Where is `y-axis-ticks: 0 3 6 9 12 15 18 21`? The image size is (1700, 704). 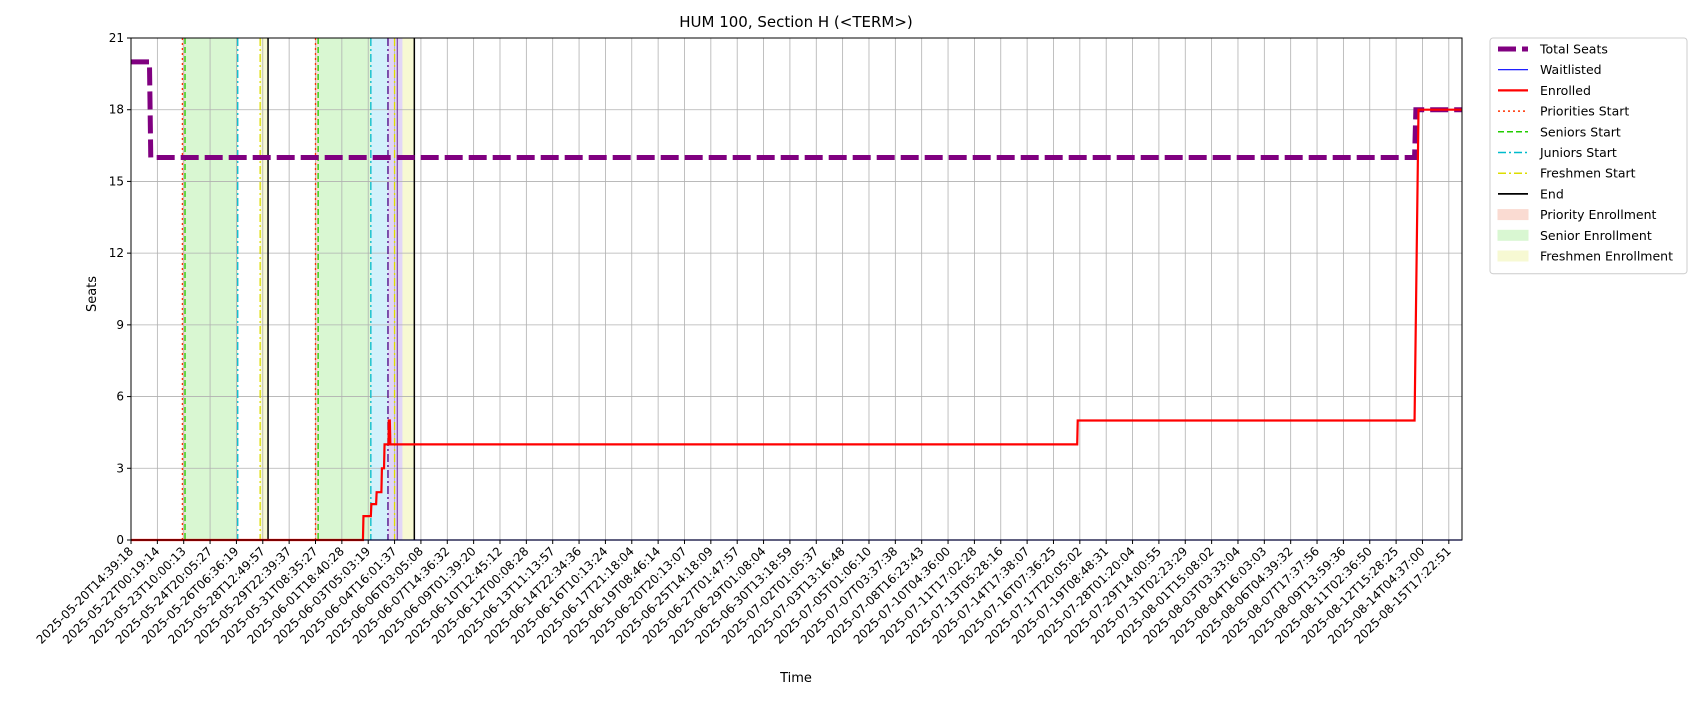
y-axis-ticks: 0 3 6 9 12 15 18 21 is located at coordinates (120, 289).